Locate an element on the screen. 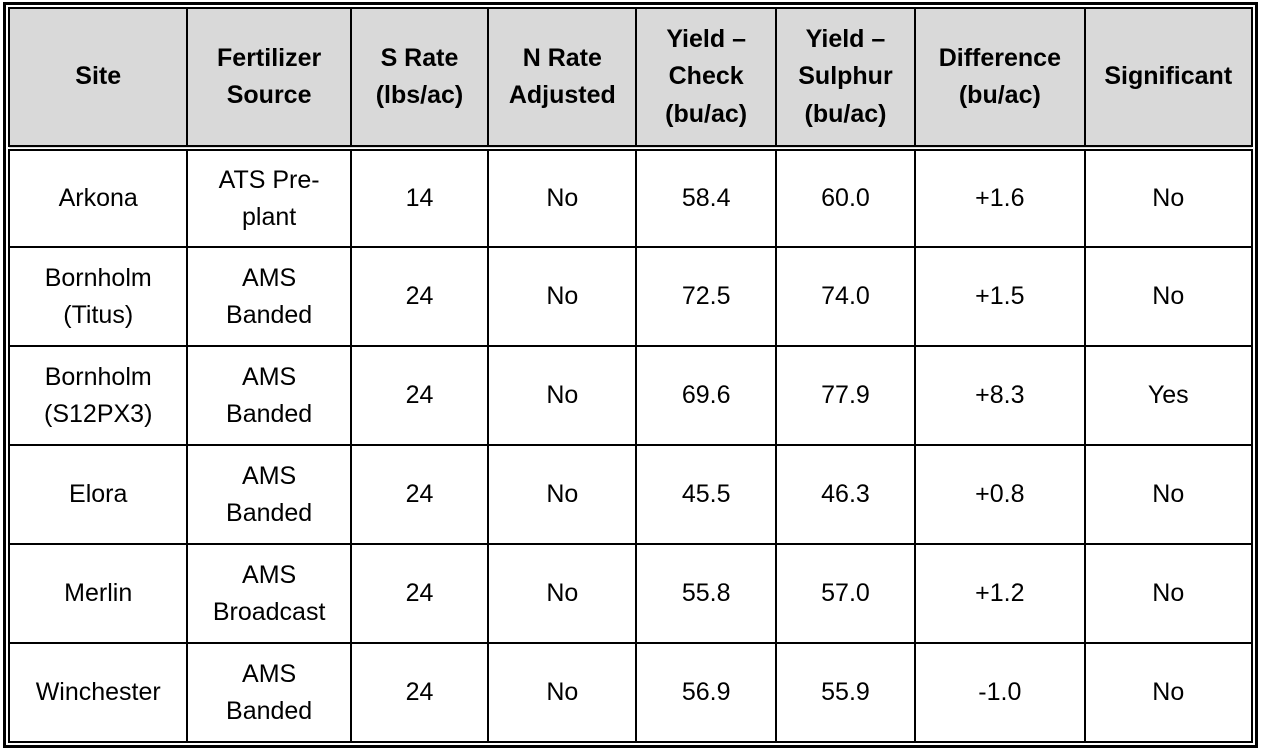 This screenshot has width=1261, height=751. cell-yield_check: 45.5 is located at coordinates (706, 494).